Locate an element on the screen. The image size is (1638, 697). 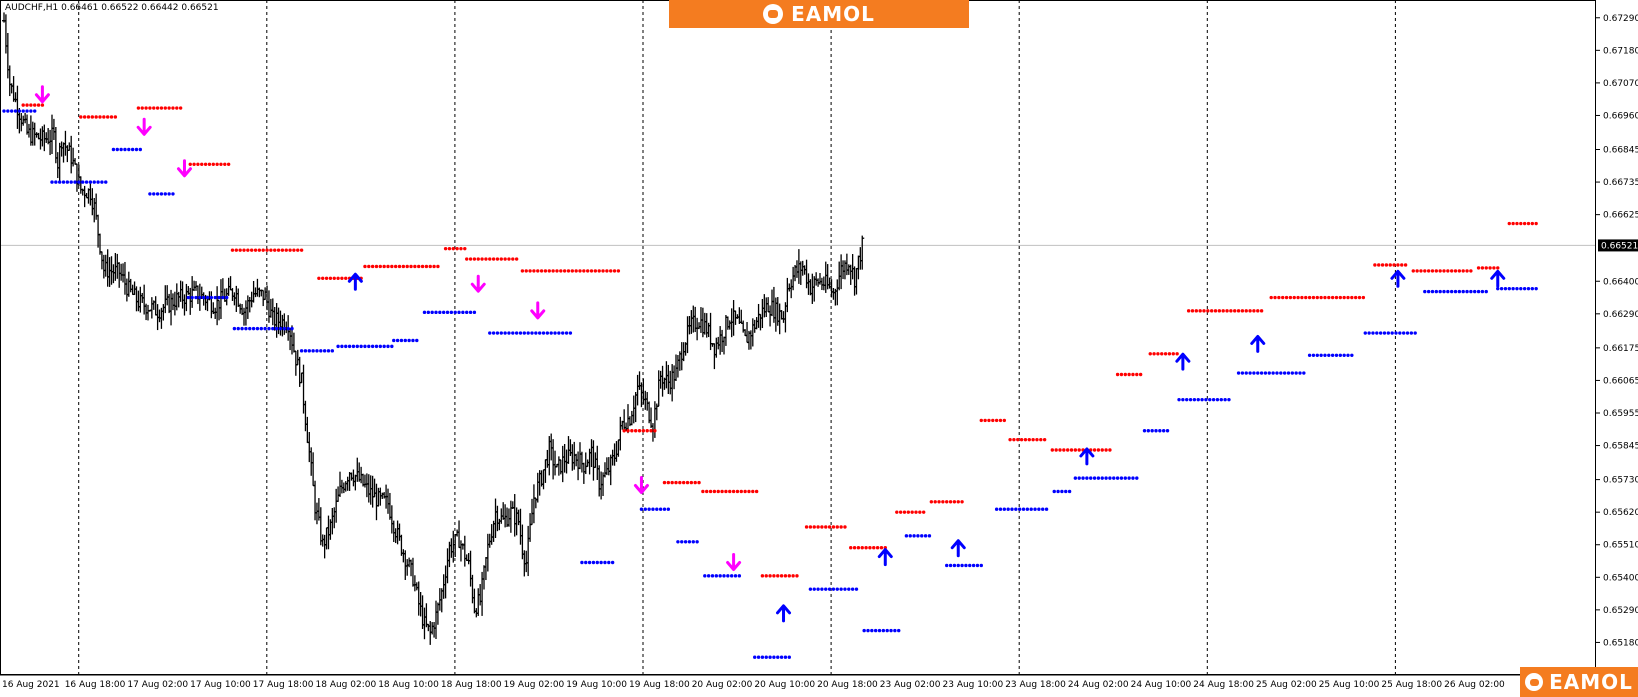
x-tick-label: 20 Aug 02:00 is located at coordinates (722, 685).